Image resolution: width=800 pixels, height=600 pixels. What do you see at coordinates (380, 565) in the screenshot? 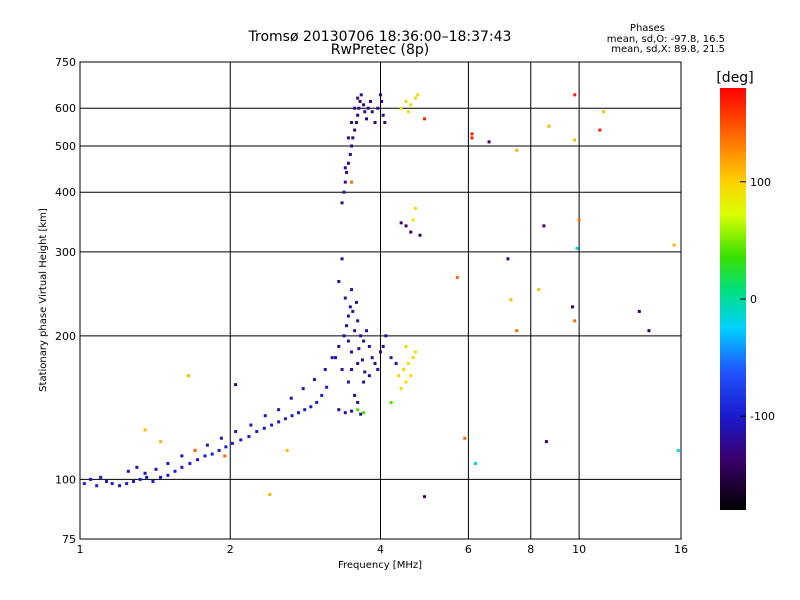
I see `x-axis-label: Frequency [MHz]` at bounding box center [380, 565].